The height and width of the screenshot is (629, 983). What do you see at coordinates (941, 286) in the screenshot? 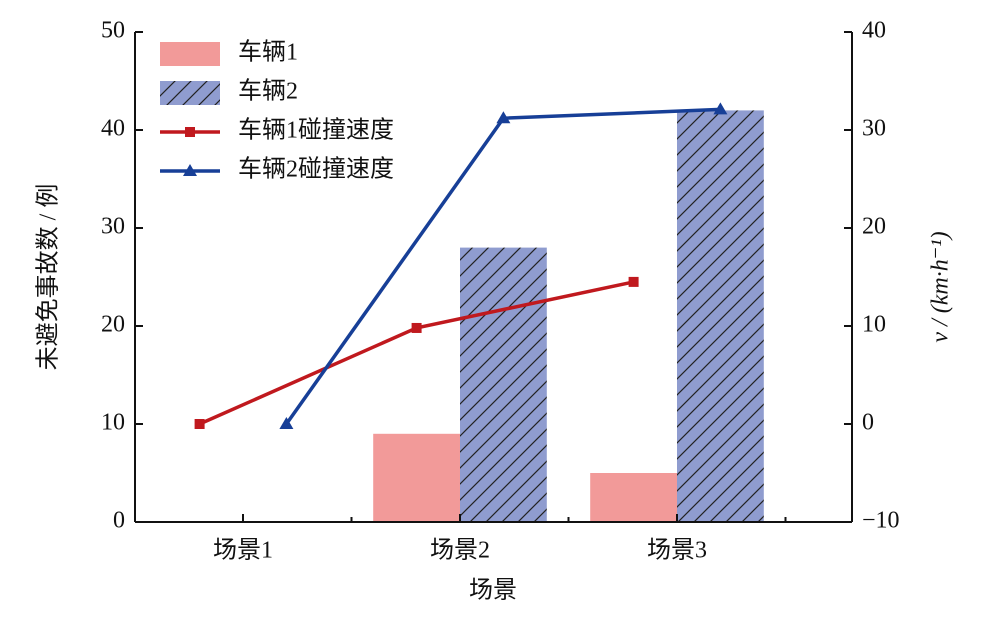
I see `y2-axis-label: v / (km·h⁻¹)` at bounding box center [941, 286].